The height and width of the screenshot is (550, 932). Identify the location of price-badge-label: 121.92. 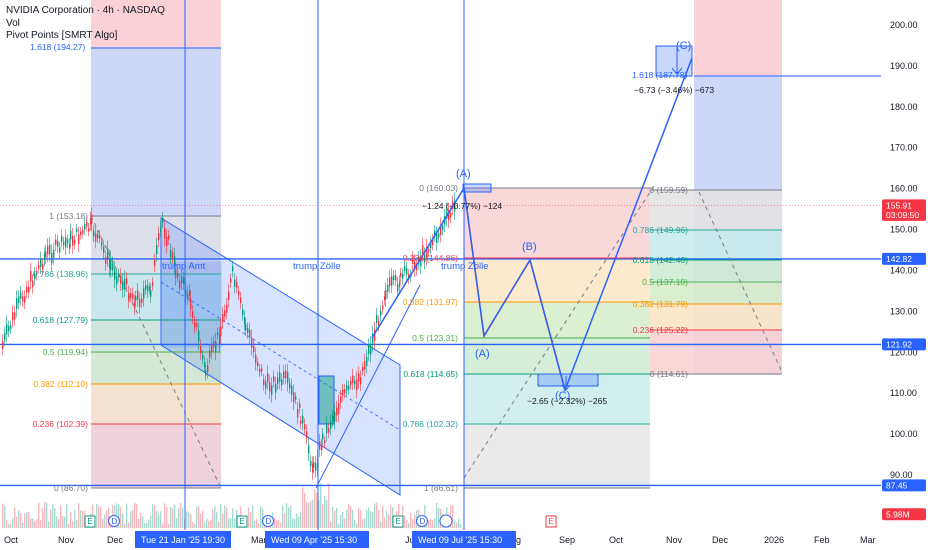
(899, 344).